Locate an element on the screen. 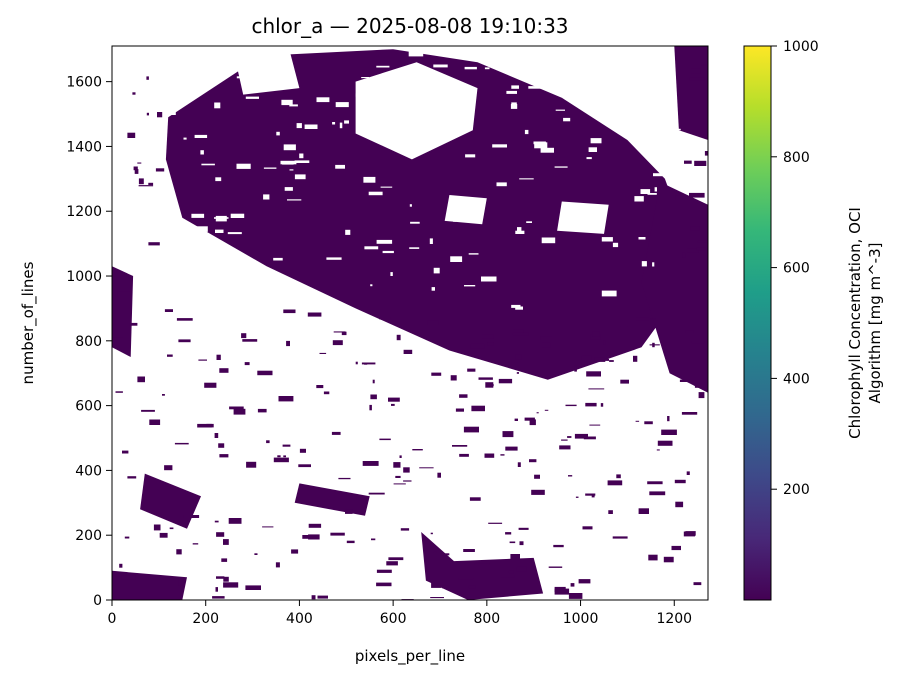  y-tick-label: 1000 is located at coordinates (84, 277).